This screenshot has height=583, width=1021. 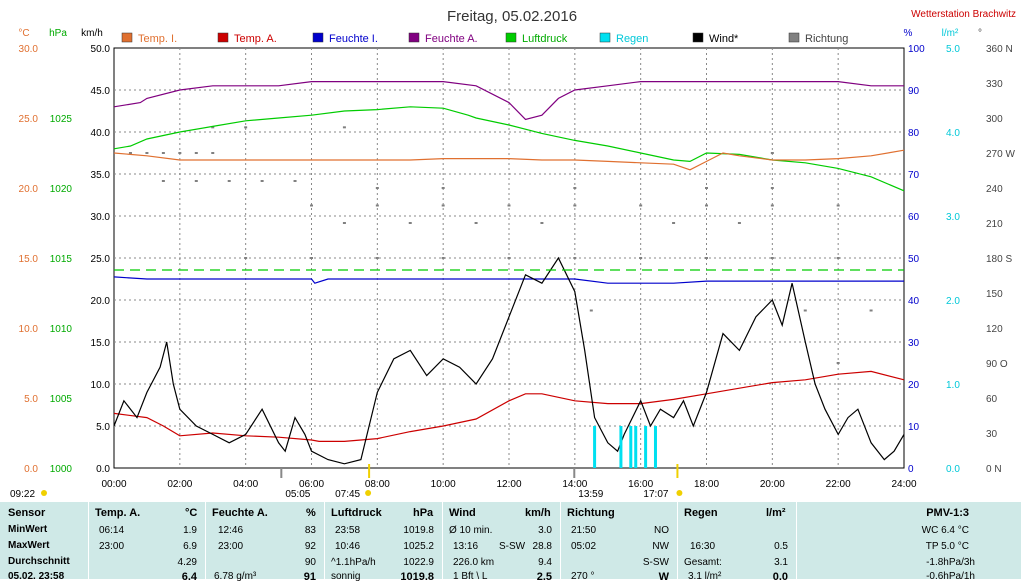 What do you see at coordinates (994, 84) in the screenshot?
I see `degree-tick: 330` at bounding box center [994, 84].